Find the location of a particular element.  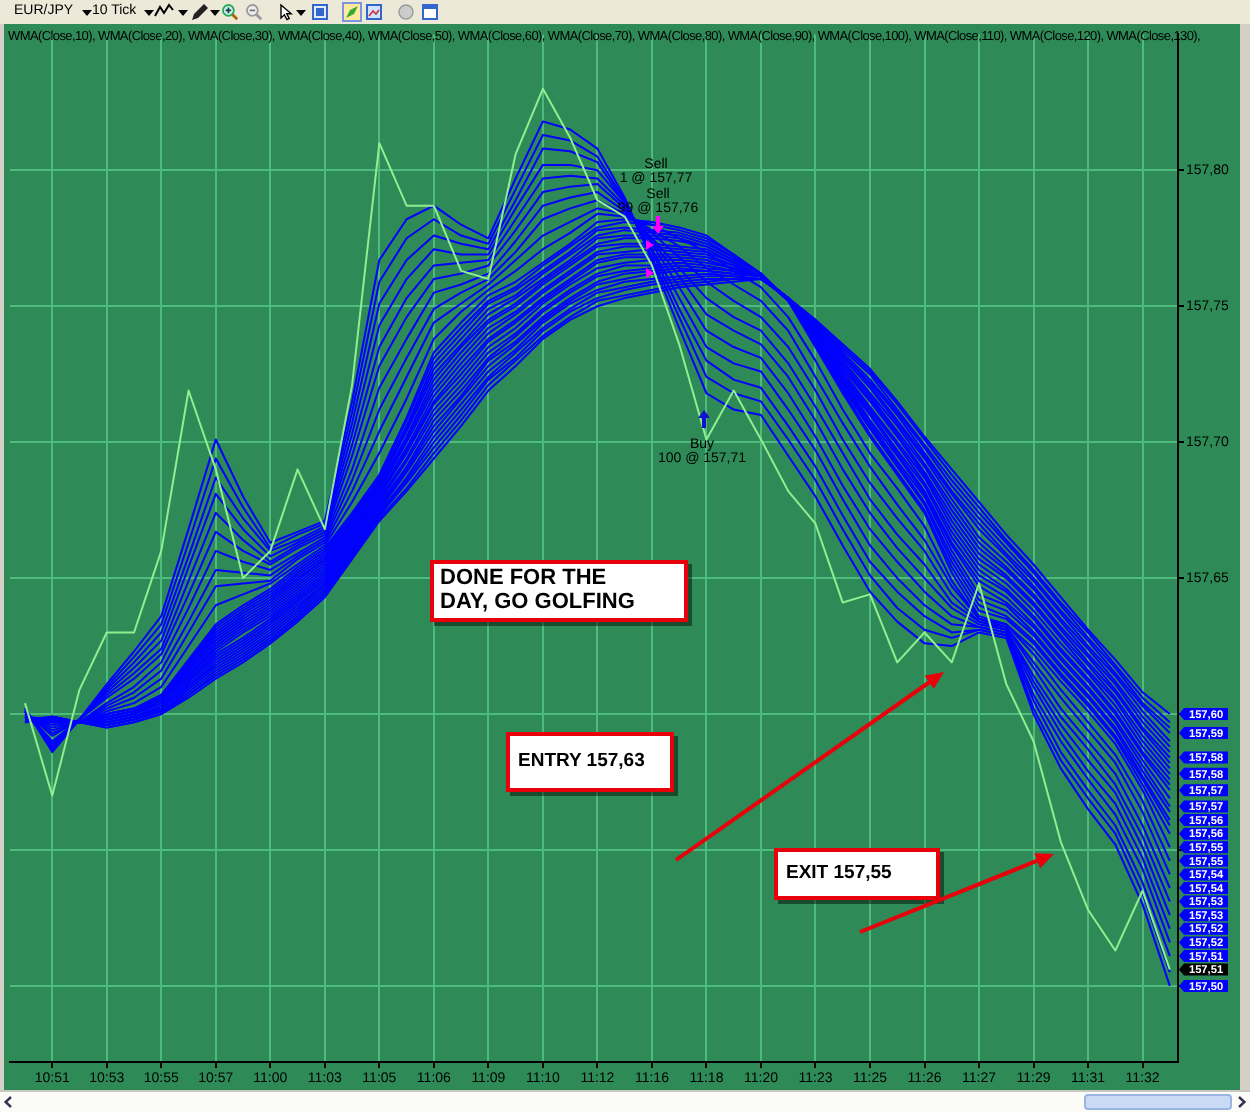

annotation: ENTRY 157,63 is located at coordinates (581, 761).